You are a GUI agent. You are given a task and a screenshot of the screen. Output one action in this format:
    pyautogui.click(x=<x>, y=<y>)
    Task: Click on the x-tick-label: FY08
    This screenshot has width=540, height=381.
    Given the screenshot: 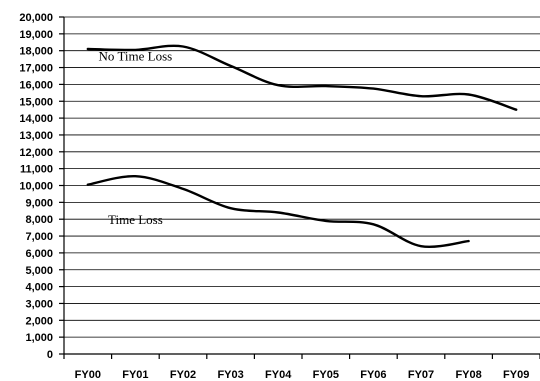 What is the action you would take?
    pyautogui.click(x=468, y=375)
    